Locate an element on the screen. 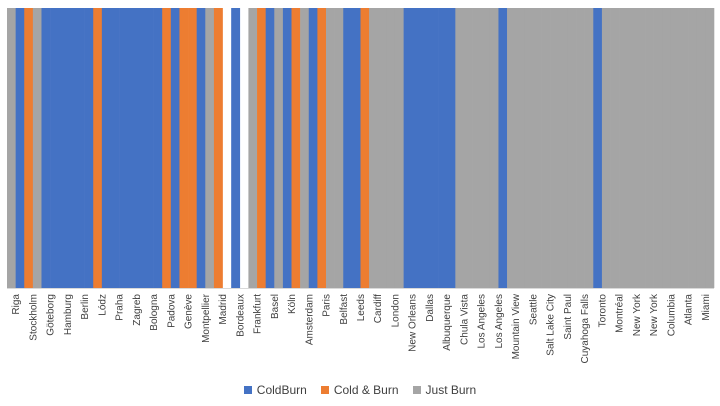 The height and width of the screenshot is (406, 720). x-tick-label: Basel is located at coordinates (275, 306).